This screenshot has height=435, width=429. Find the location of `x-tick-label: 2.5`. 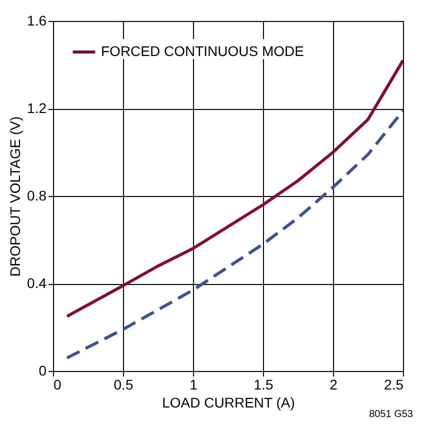

x-tick-label: 2.5 is located at coordinates (394, 384).